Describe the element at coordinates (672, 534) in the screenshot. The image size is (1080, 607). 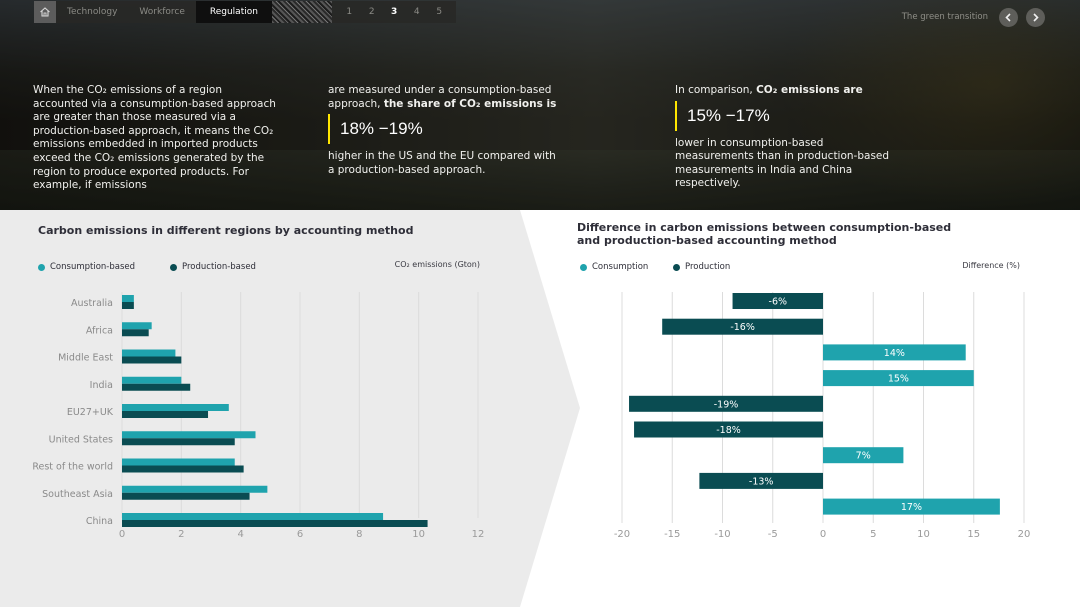
I see `x-tick-label: -15` at that location.